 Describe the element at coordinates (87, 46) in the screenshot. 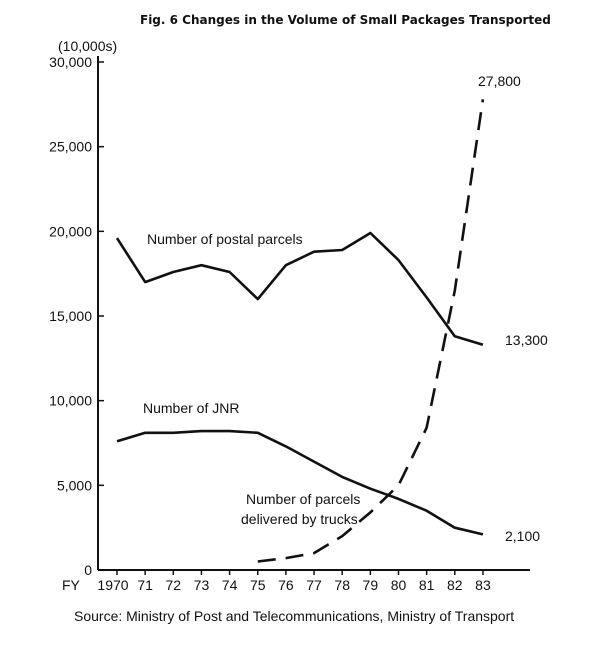

I see `y-axis-unit-label: (10,000s)` at that location.